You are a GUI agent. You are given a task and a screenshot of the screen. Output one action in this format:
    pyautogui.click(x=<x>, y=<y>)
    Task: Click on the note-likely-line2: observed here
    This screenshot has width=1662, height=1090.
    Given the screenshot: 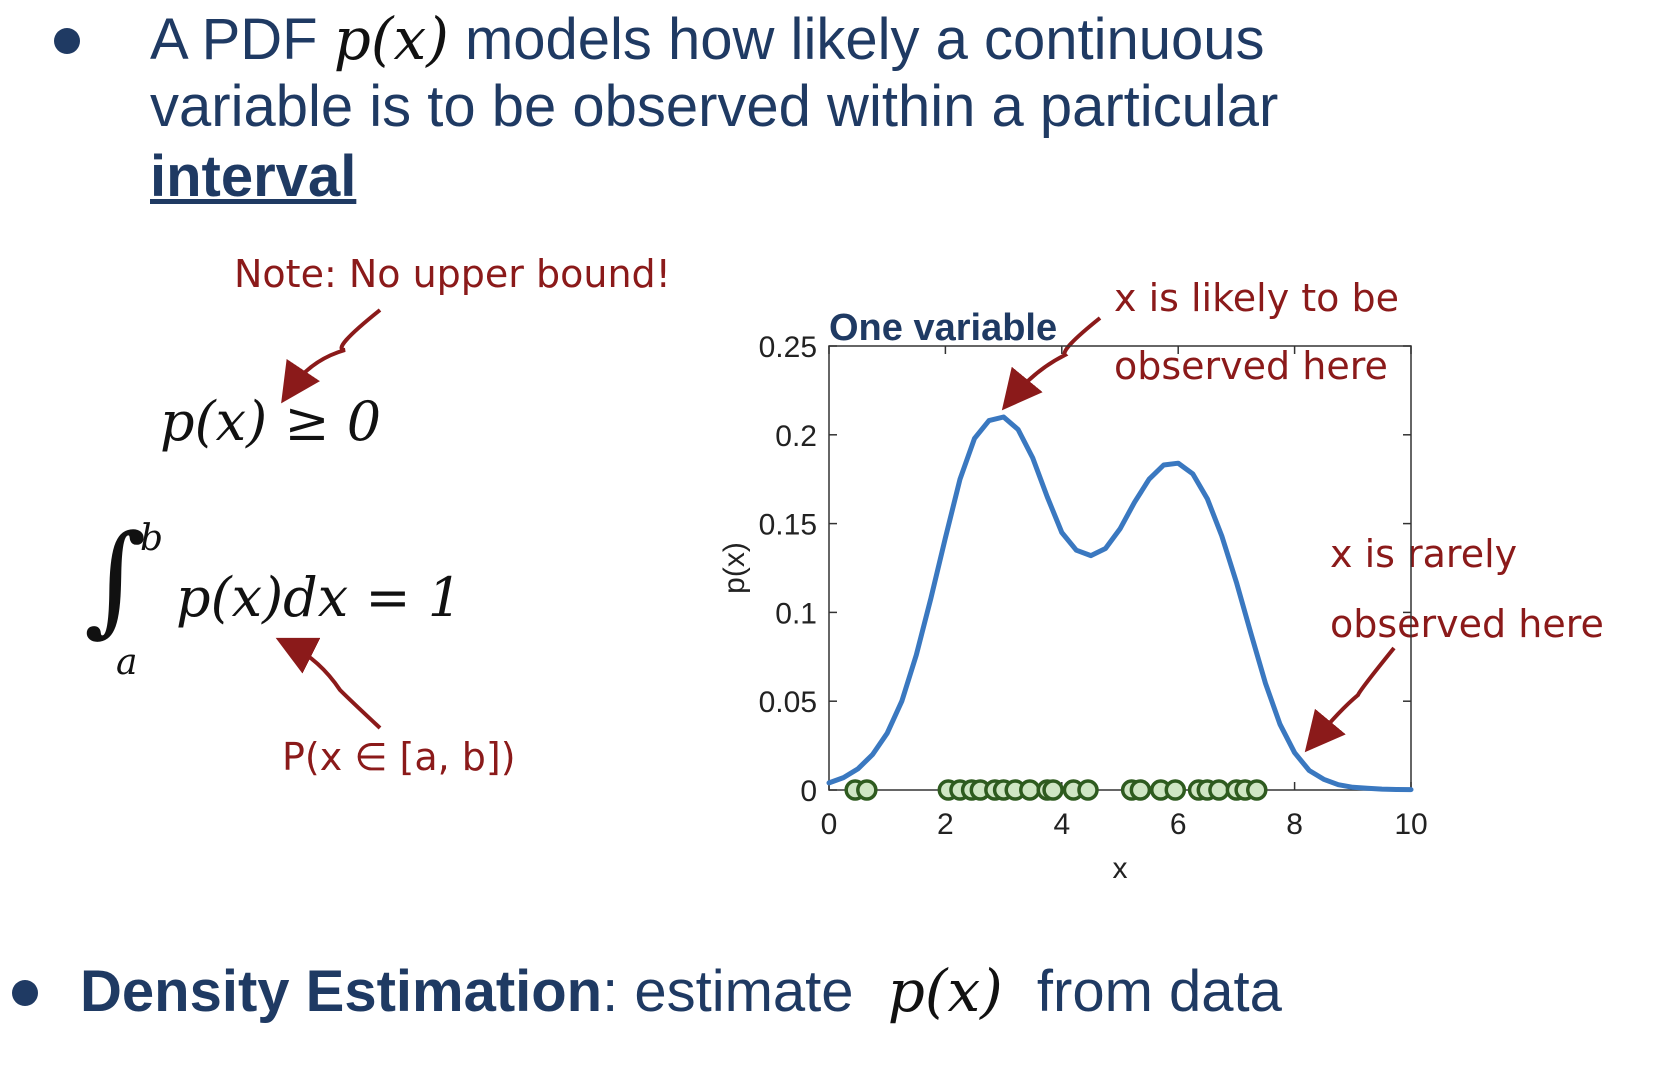 What is the action you would take?
    pyautogui.click(x=1251, y=366)
    